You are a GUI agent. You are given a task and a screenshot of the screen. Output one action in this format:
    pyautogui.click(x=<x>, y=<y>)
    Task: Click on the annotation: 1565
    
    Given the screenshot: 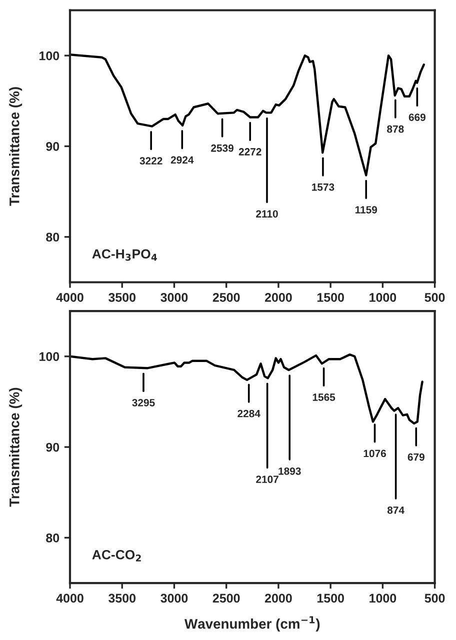 What is the action you would take?
    pyautogui.click(x=324, y=397)
    